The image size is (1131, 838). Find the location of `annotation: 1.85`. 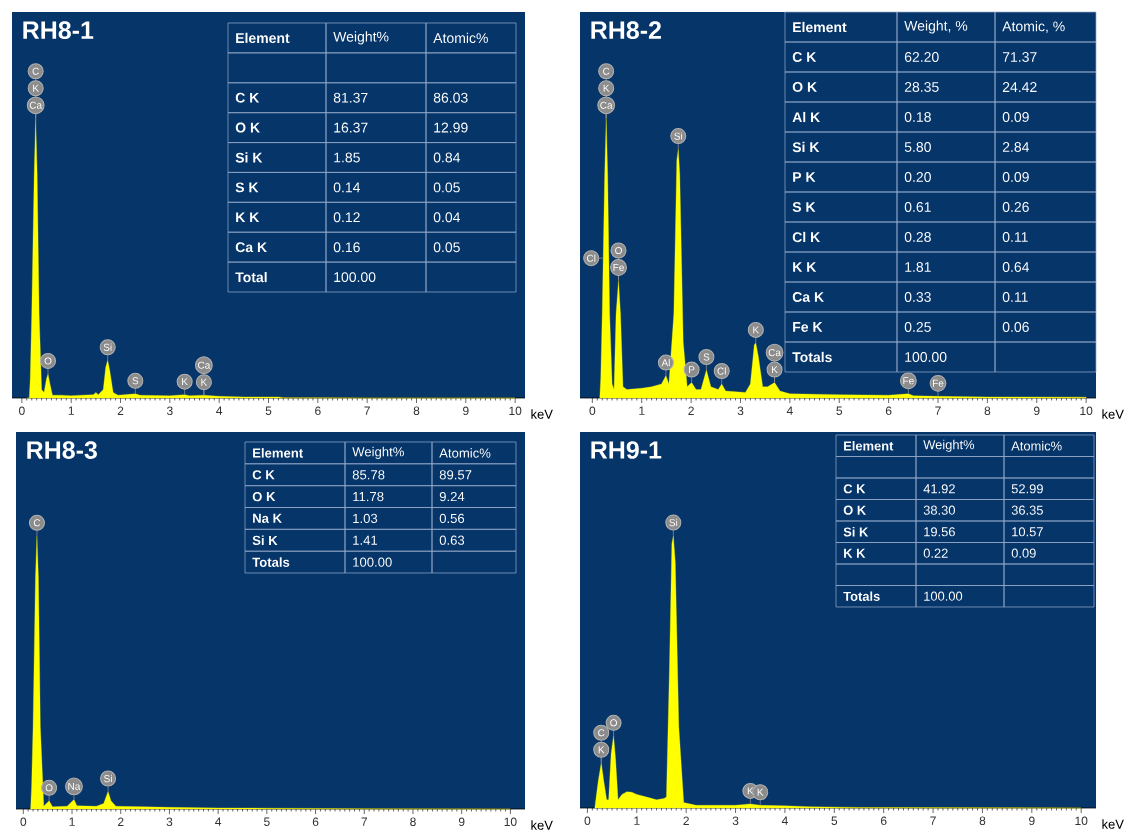

annotation: 1.85 is located at coordinates (347, 157).